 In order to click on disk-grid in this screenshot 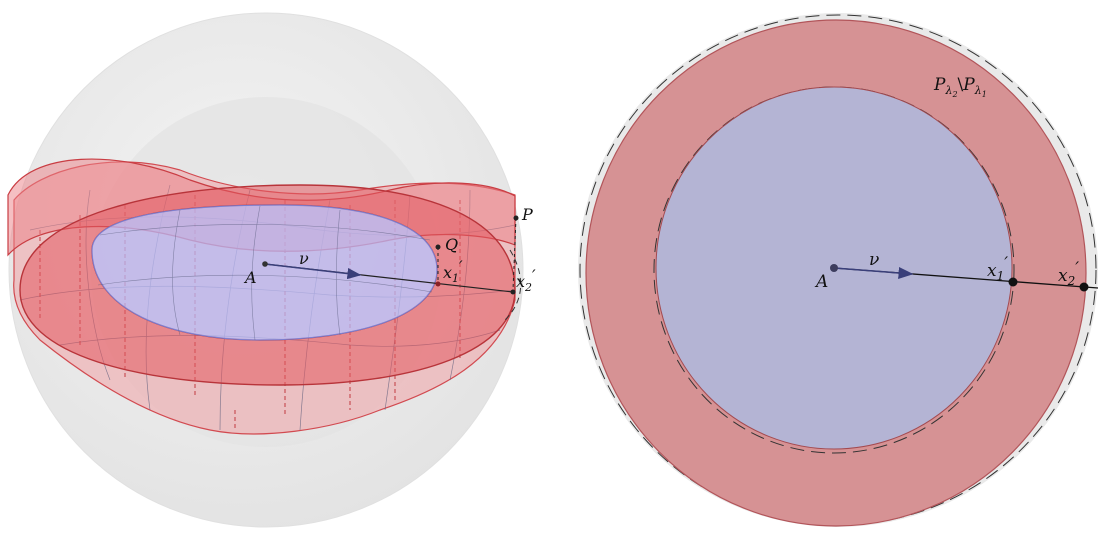, I will do `click(265, 273)`.